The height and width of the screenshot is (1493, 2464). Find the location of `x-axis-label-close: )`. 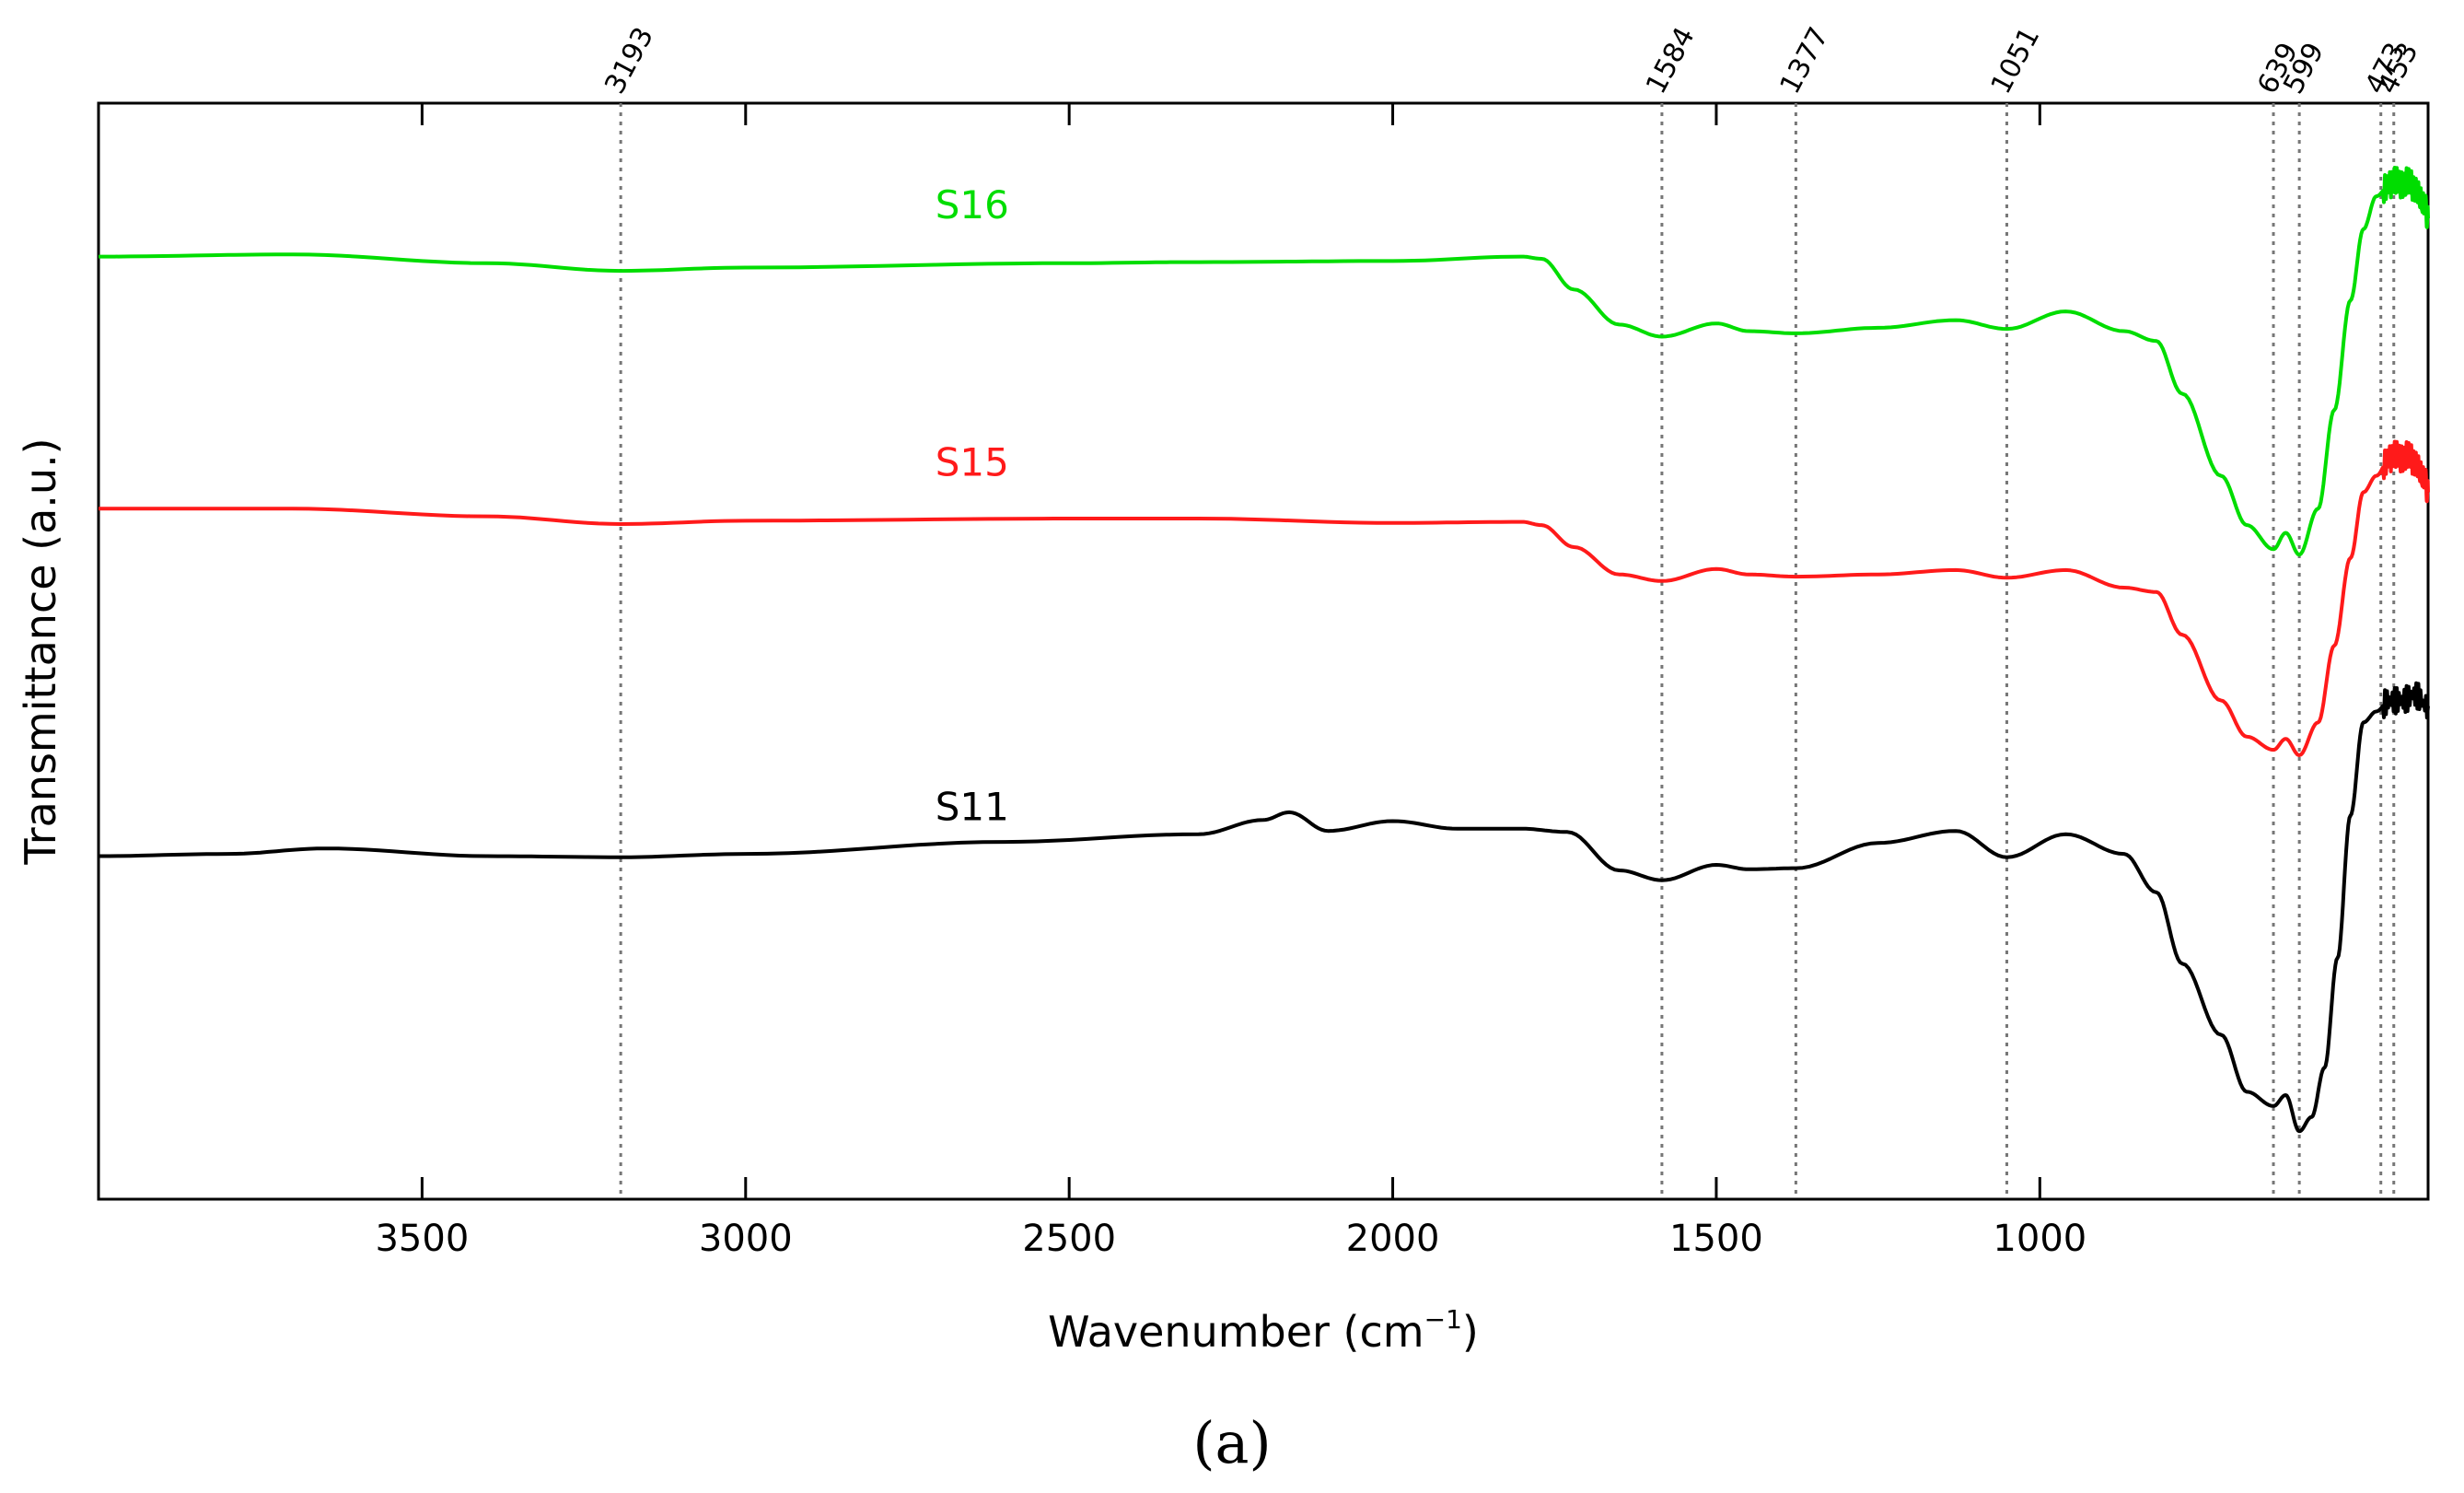

x-axis-label-close: ) is located at coordinates (1471, 1332).